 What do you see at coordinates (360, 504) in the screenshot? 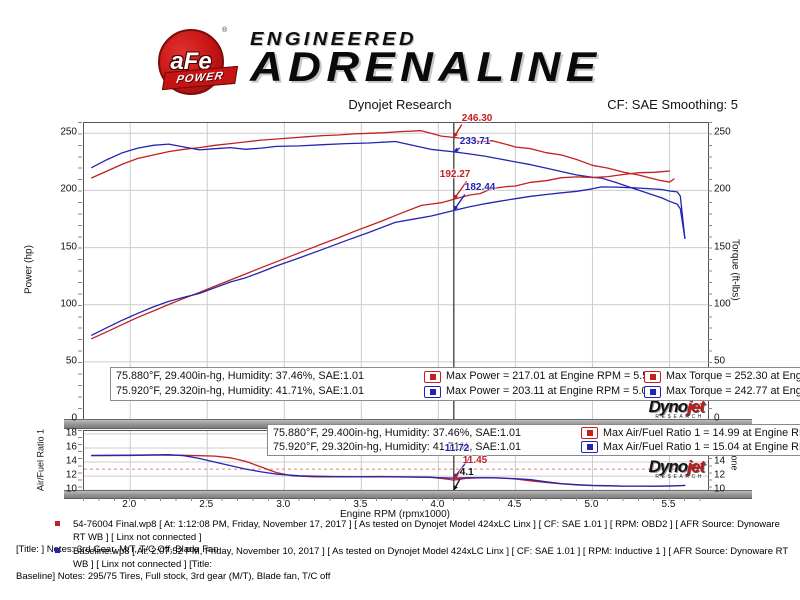
I see `rpm-tick-label: 3.5` at bounding box center [360, 504].